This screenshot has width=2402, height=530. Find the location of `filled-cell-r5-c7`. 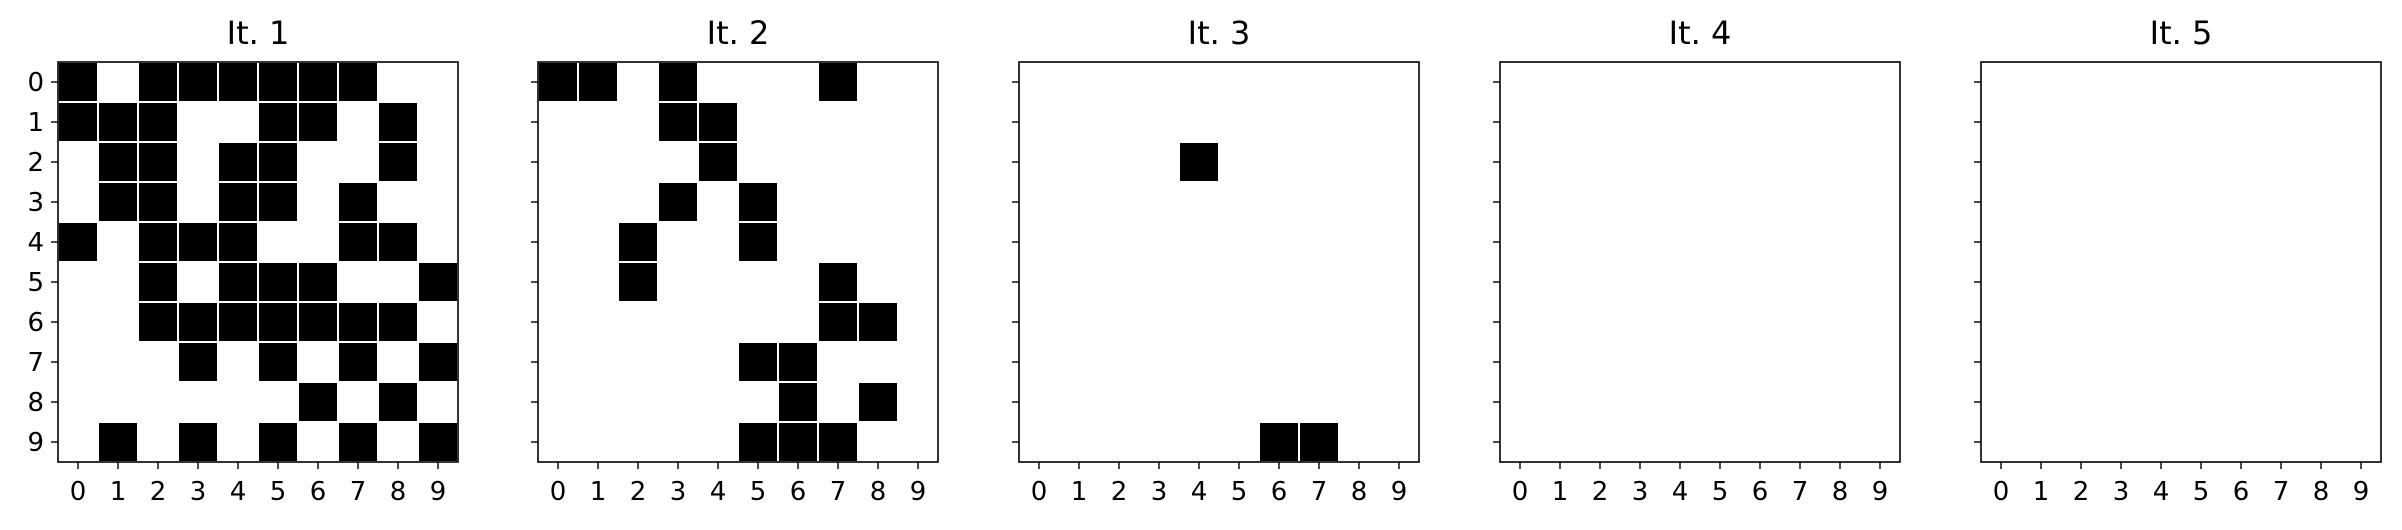

filled-cell-r5-c7 is located at coordinates (838, 282).